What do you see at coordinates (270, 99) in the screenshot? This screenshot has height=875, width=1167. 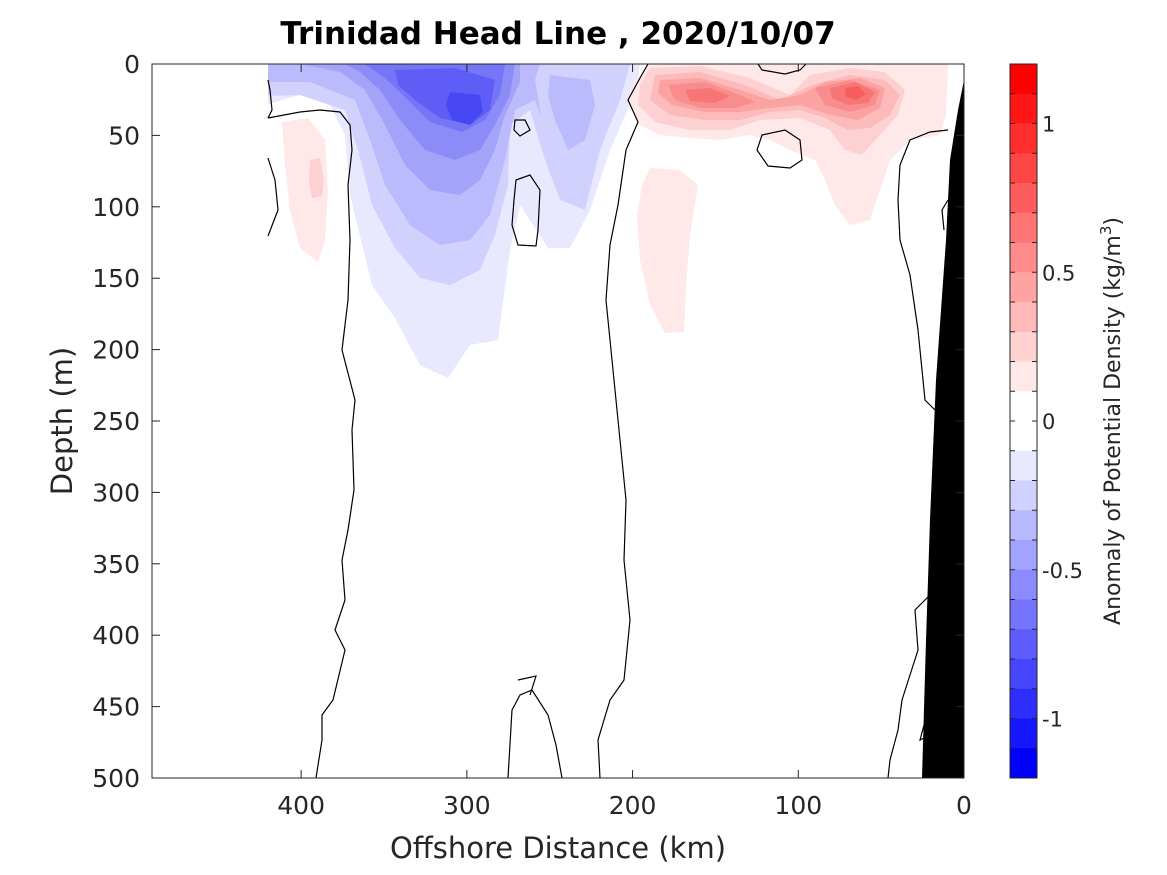 I see `zero-contour-west-arc` at bounding box center [270, 99].